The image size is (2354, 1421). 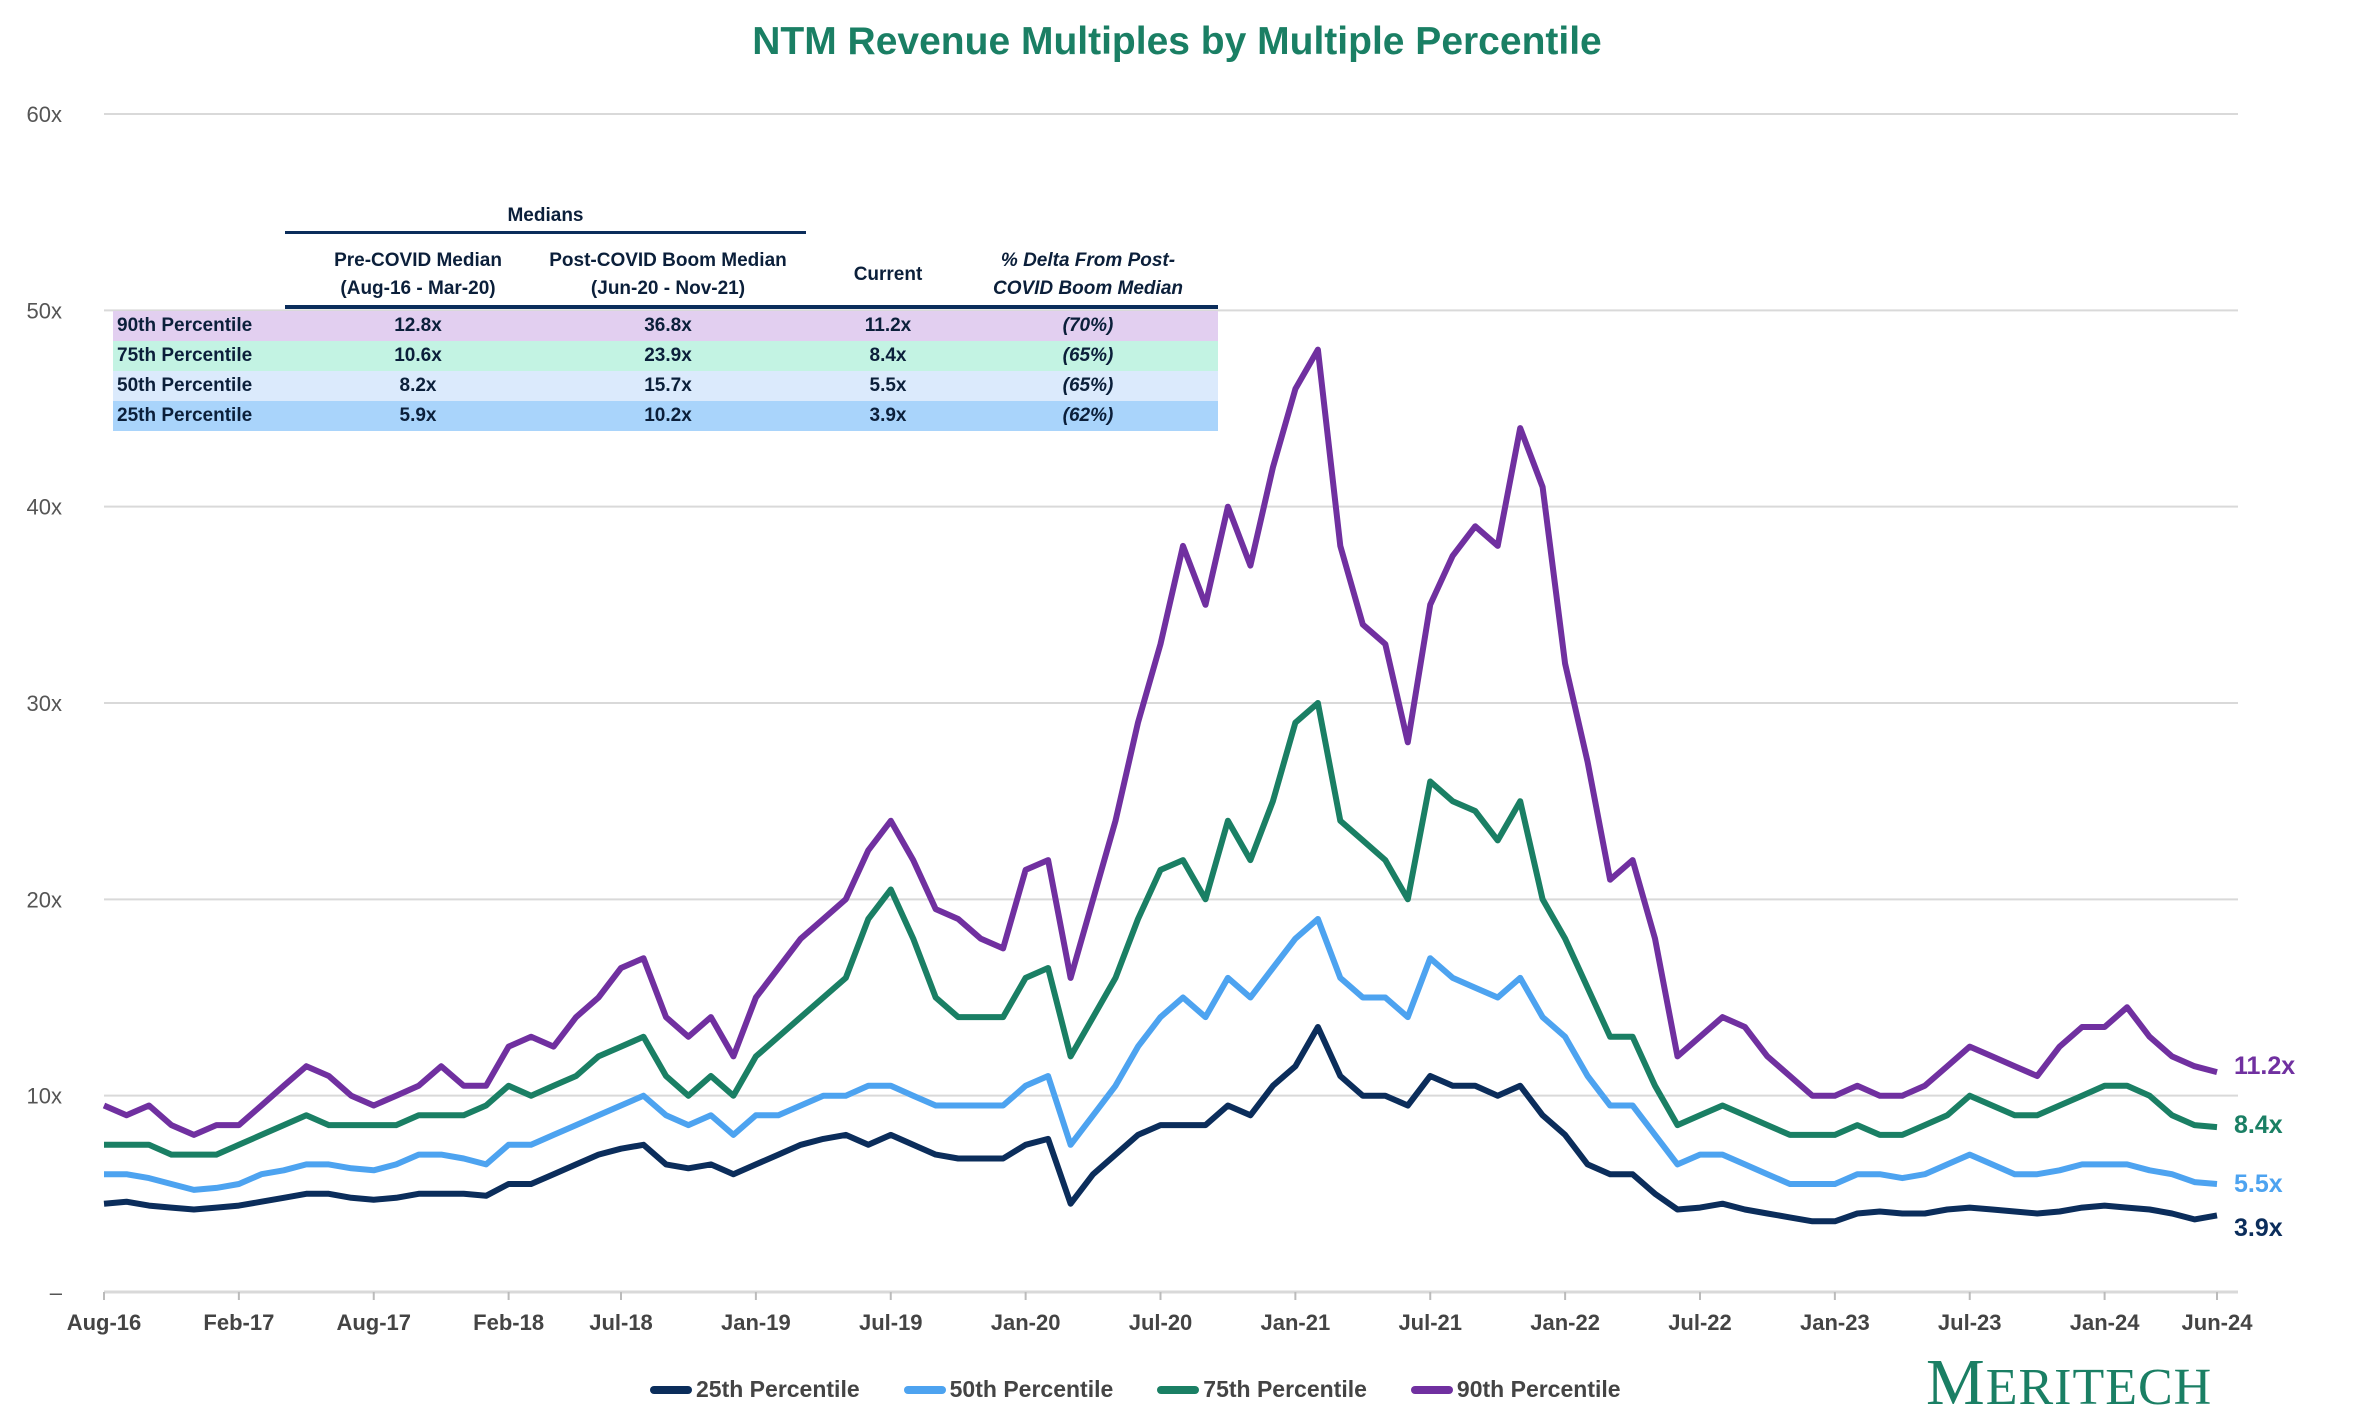 I want to click on table-row: 25th Percentile 5.9x 10.2x 3.9x (62%), so click(x=665, y=416).